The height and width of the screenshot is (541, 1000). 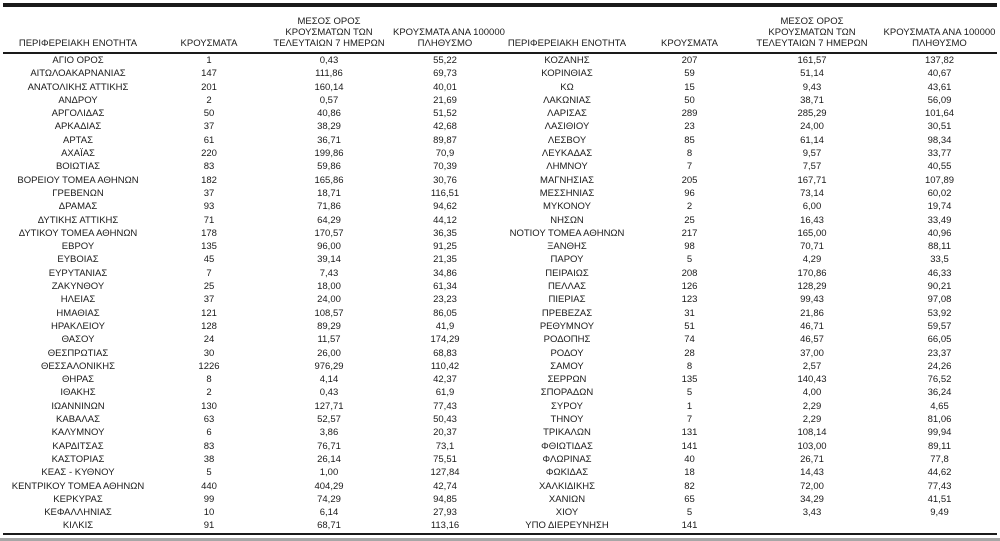 What do you see at coordinates (567, 499) in the screenshot?
I see `region-name-cell: ΧΑΝΙΩΝ` at bounding box center [567, 499].